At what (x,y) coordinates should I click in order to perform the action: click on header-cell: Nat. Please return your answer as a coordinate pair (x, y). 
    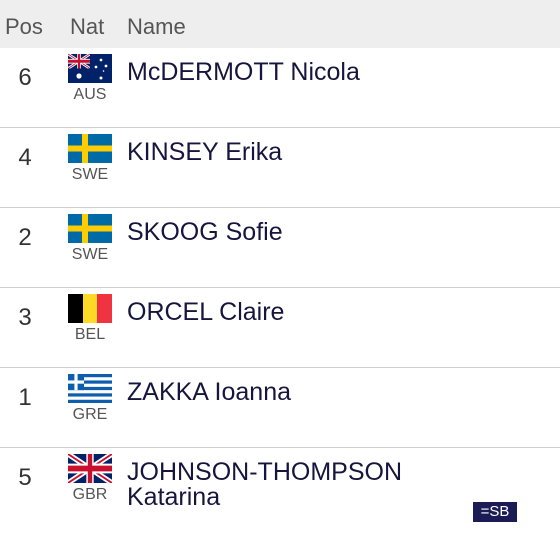
    Looking at the image, I should click on (87, 26).